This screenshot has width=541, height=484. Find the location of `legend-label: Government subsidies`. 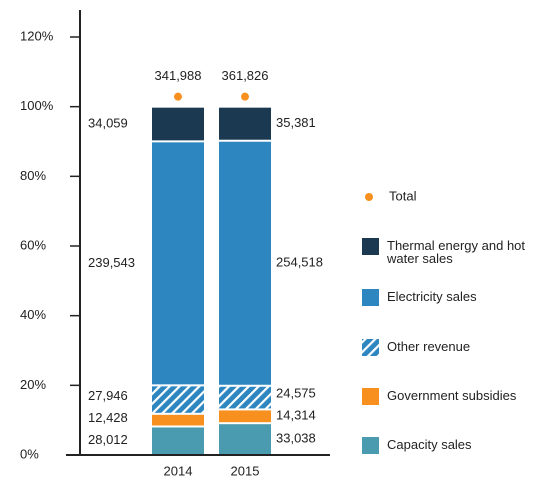

legend-label: Government subsidies is located at coordinates (452, 396).